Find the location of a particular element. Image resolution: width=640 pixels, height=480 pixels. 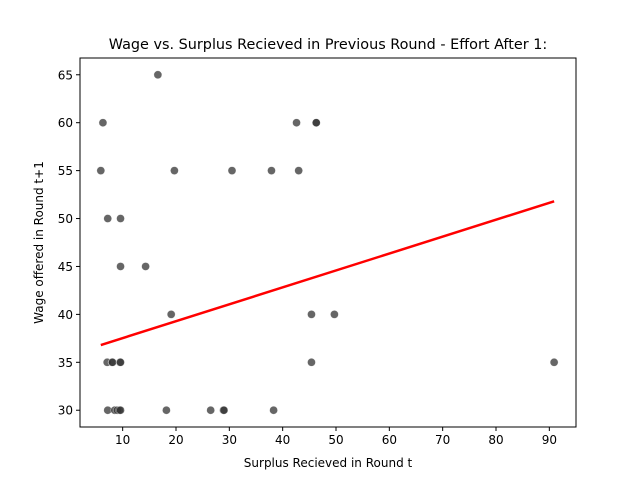

x-tick-label: 20 is located at coordinates (175, 440).